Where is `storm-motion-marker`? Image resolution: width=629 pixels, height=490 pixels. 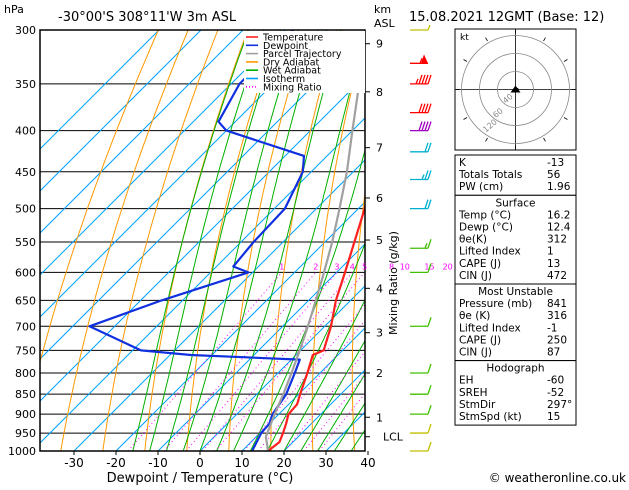 storm-motion-marker is located at coordinates (515, 89).